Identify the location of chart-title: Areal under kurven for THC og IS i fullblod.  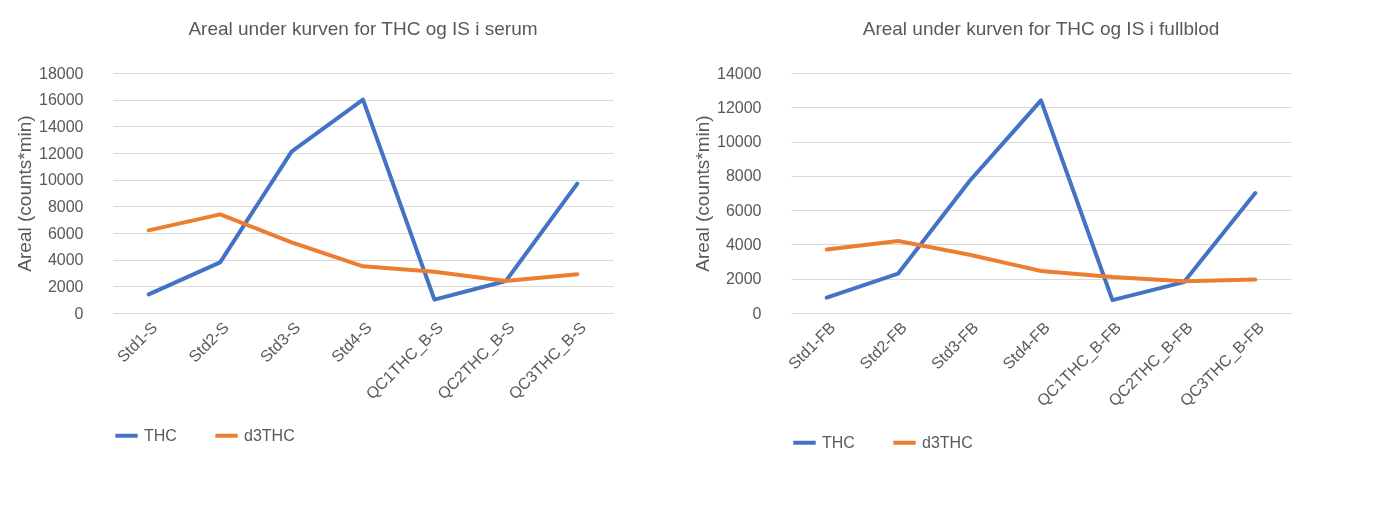
(1041, 28).